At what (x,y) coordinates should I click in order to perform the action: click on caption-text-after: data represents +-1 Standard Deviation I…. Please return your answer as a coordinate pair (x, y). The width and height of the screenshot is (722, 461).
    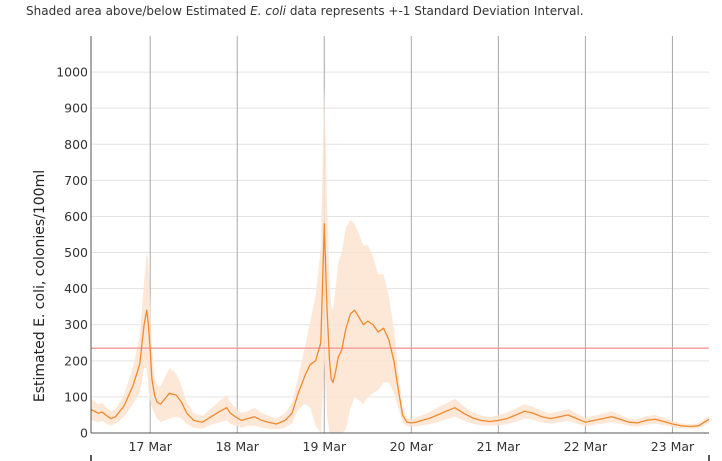
    Looking at the image, I should click on (435, 11).